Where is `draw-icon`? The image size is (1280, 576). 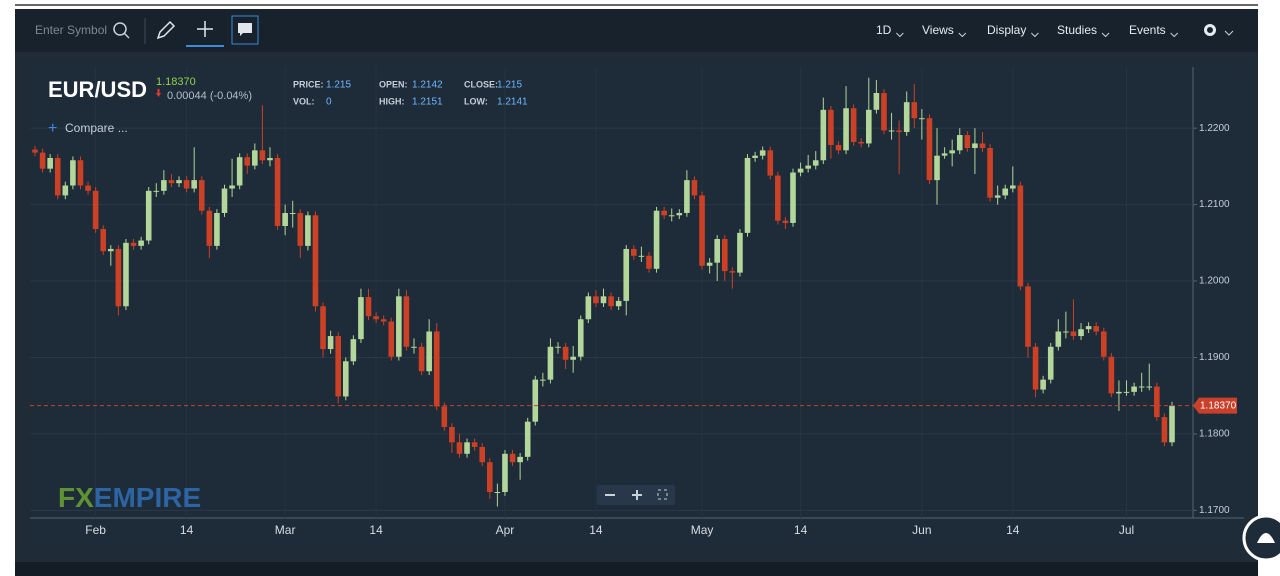
draw-icon is located at coordinates (166, 30).